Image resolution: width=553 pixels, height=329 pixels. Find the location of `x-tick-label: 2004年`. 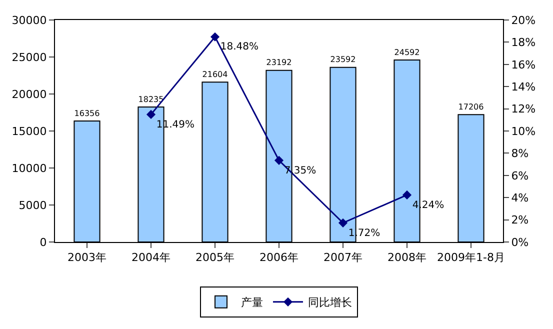

x-tick-label: 2004年 is located at coordinates (151, 257).